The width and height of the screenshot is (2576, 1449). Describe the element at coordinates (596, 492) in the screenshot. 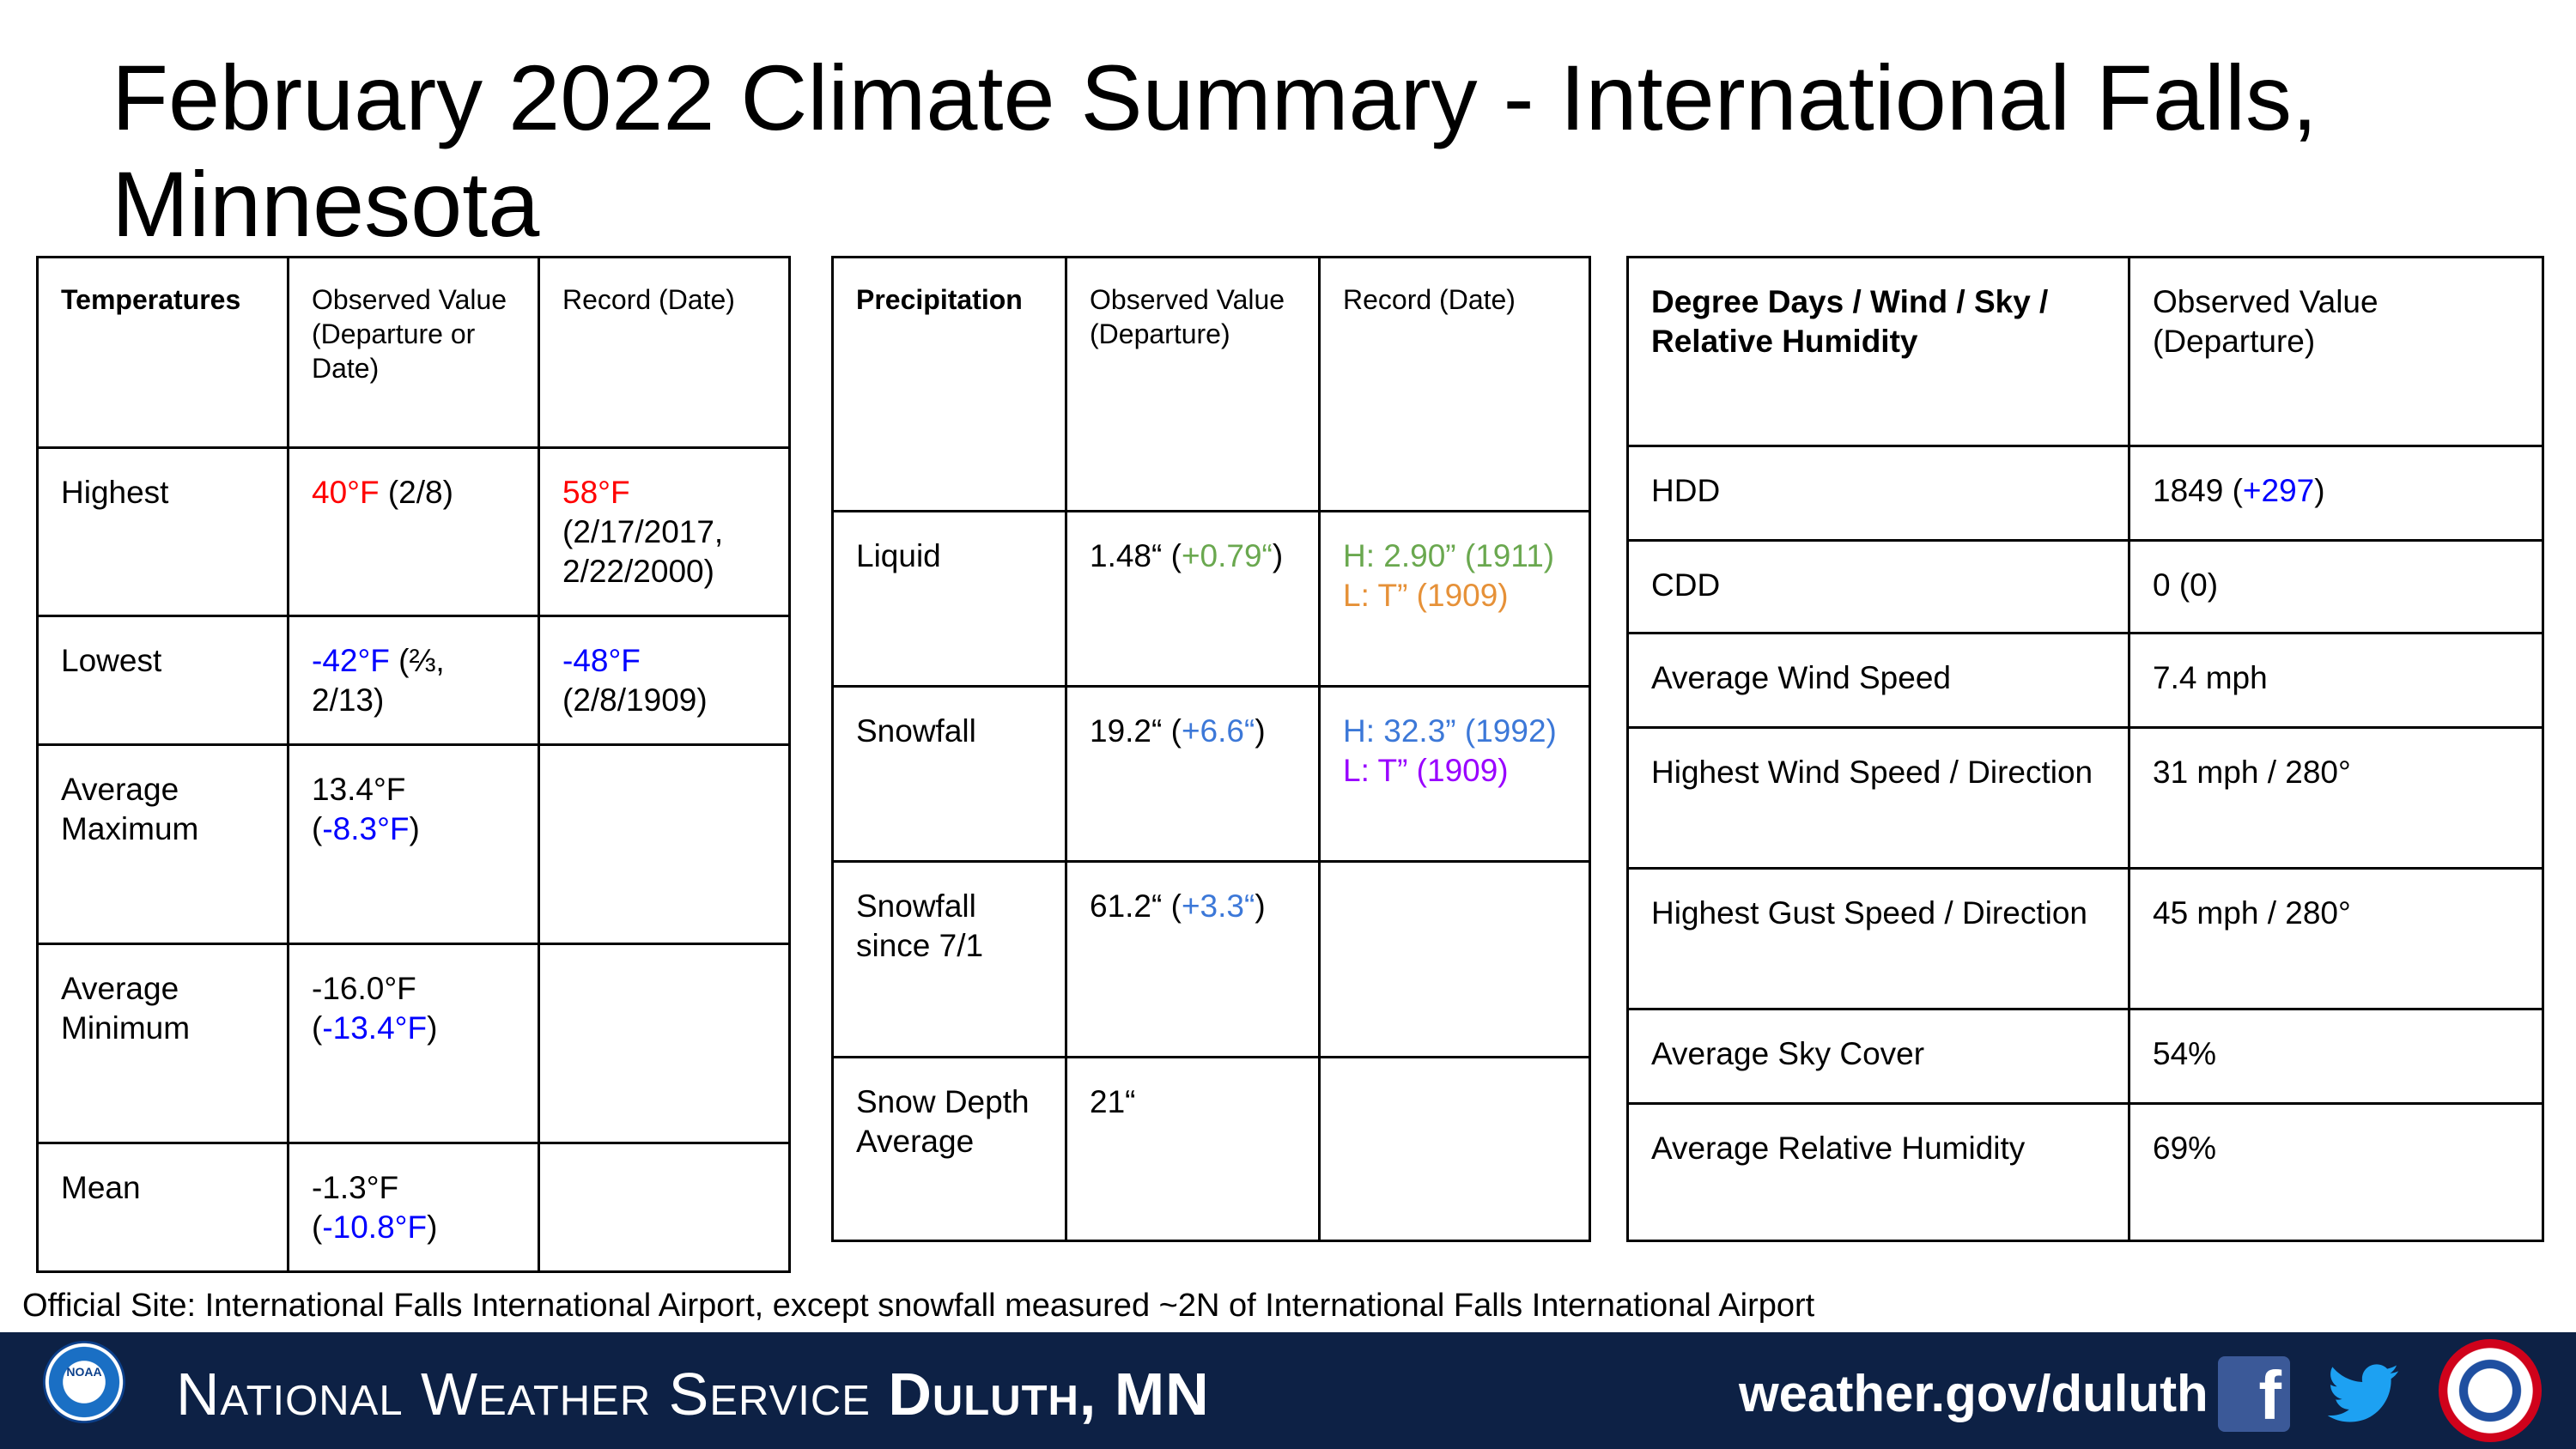

I see `record-value: 58°F` at that location.